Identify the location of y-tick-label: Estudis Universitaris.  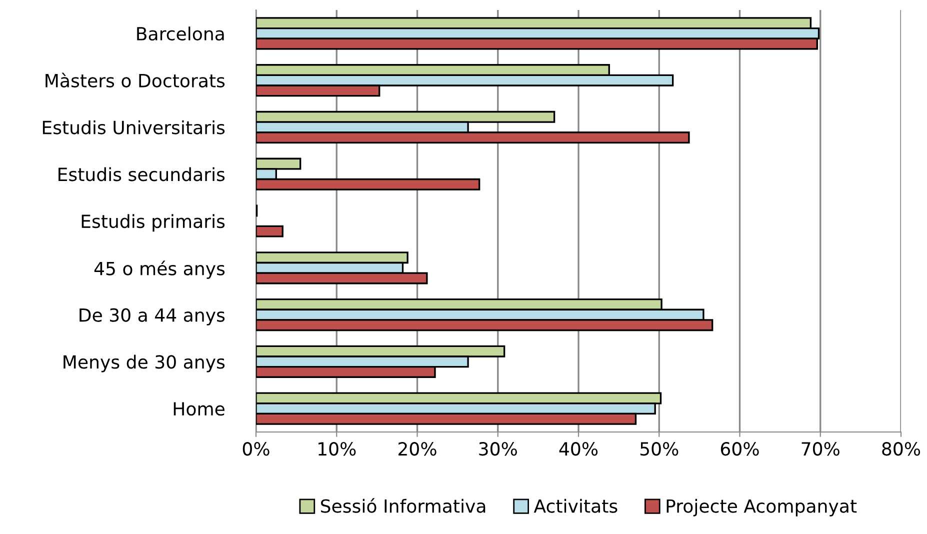
(133, 127).